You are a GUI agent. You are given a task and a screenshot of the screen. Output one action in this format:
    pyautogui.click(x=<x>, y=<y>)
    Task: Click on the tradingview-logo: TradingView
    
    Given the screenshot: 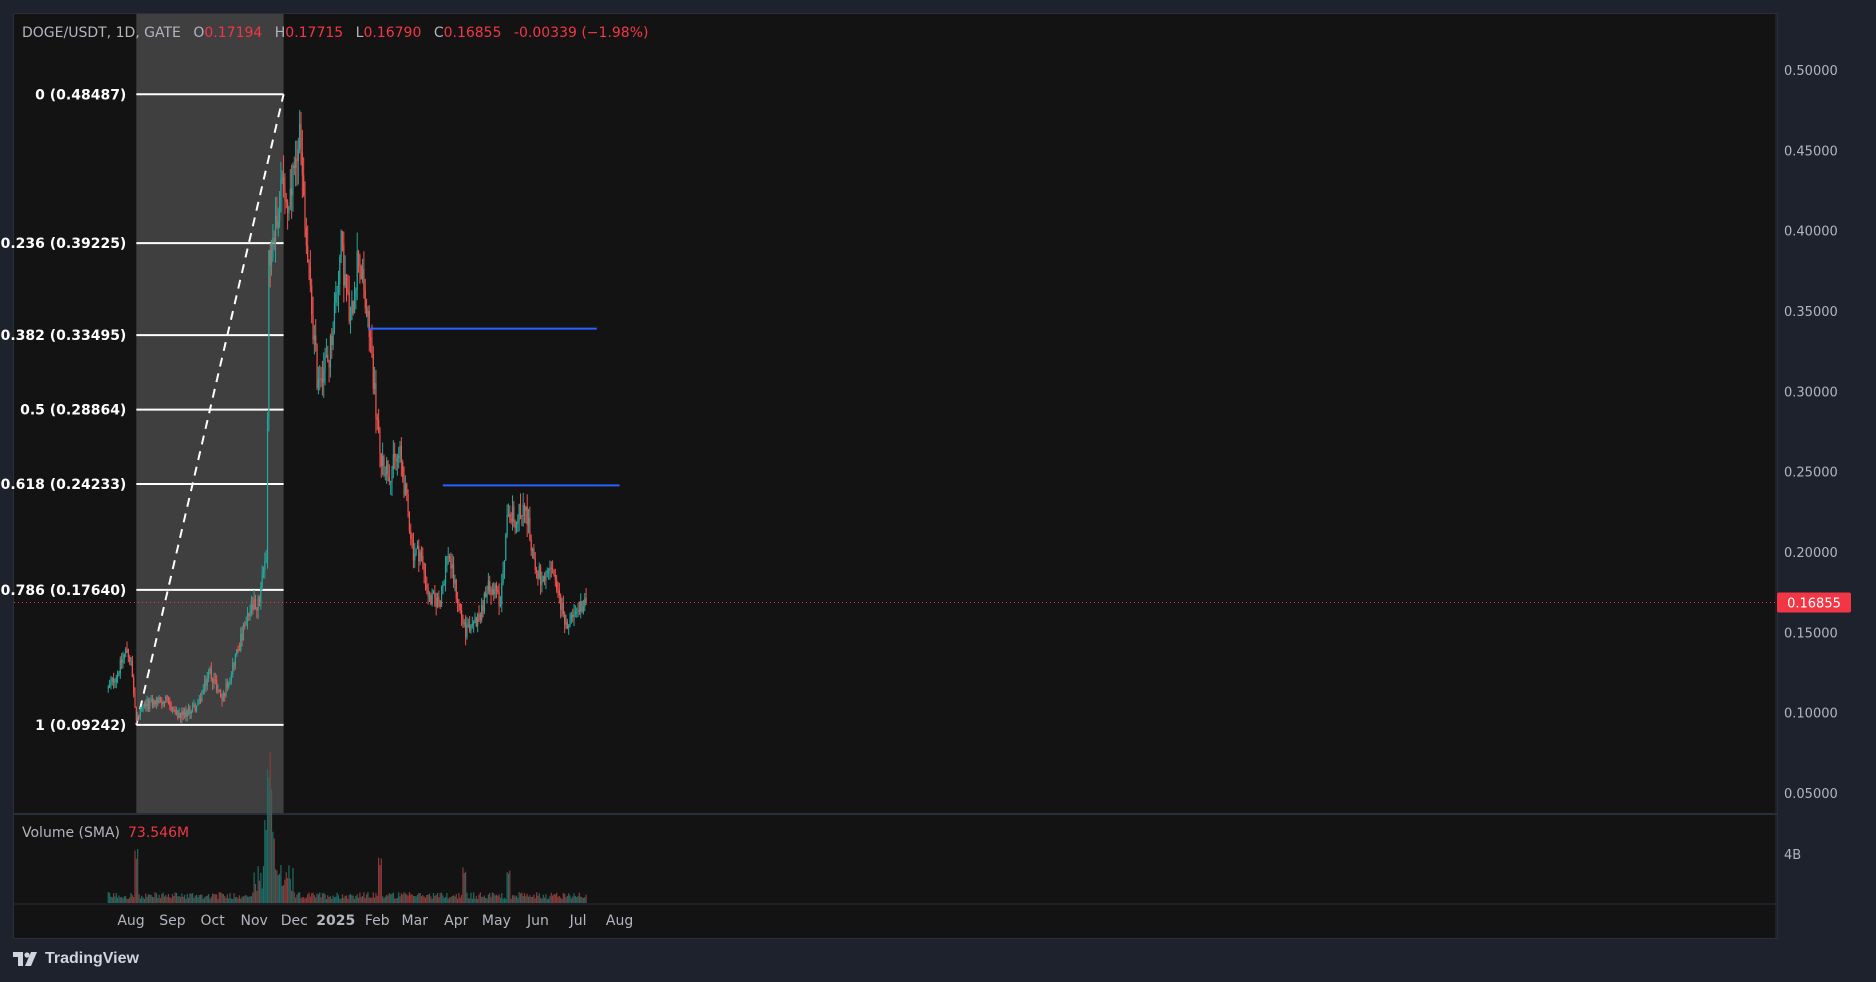 What is the action you would take?
    pyautogui.click(x=76, y=959)
    